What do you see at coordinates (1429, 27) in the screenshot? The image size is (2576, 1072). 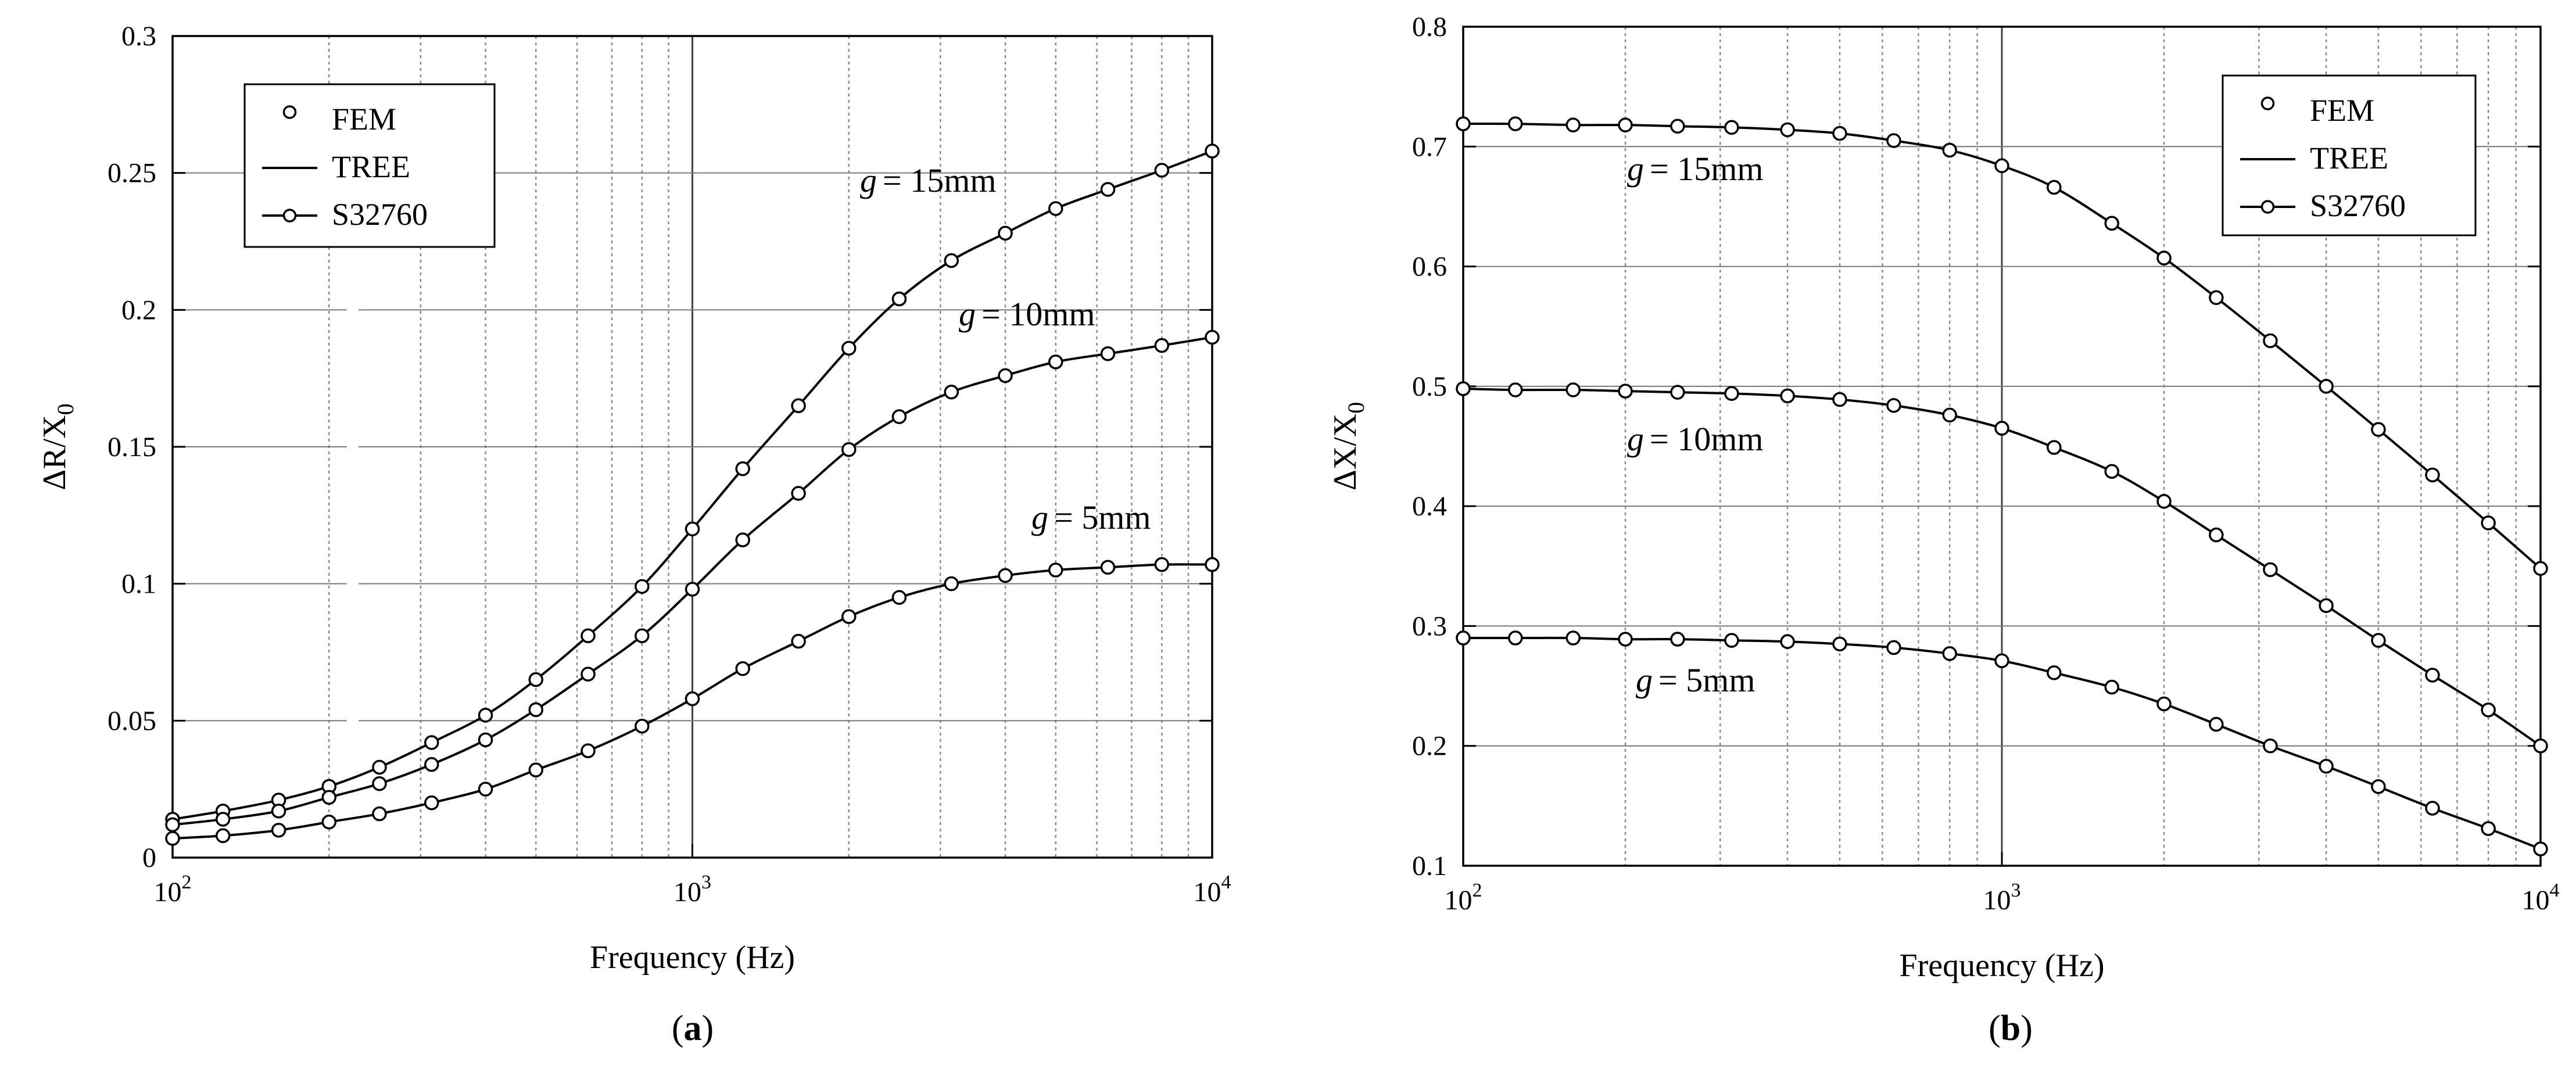 I see `y-tick-label: 0.8` at bounding box center [1429, 27].